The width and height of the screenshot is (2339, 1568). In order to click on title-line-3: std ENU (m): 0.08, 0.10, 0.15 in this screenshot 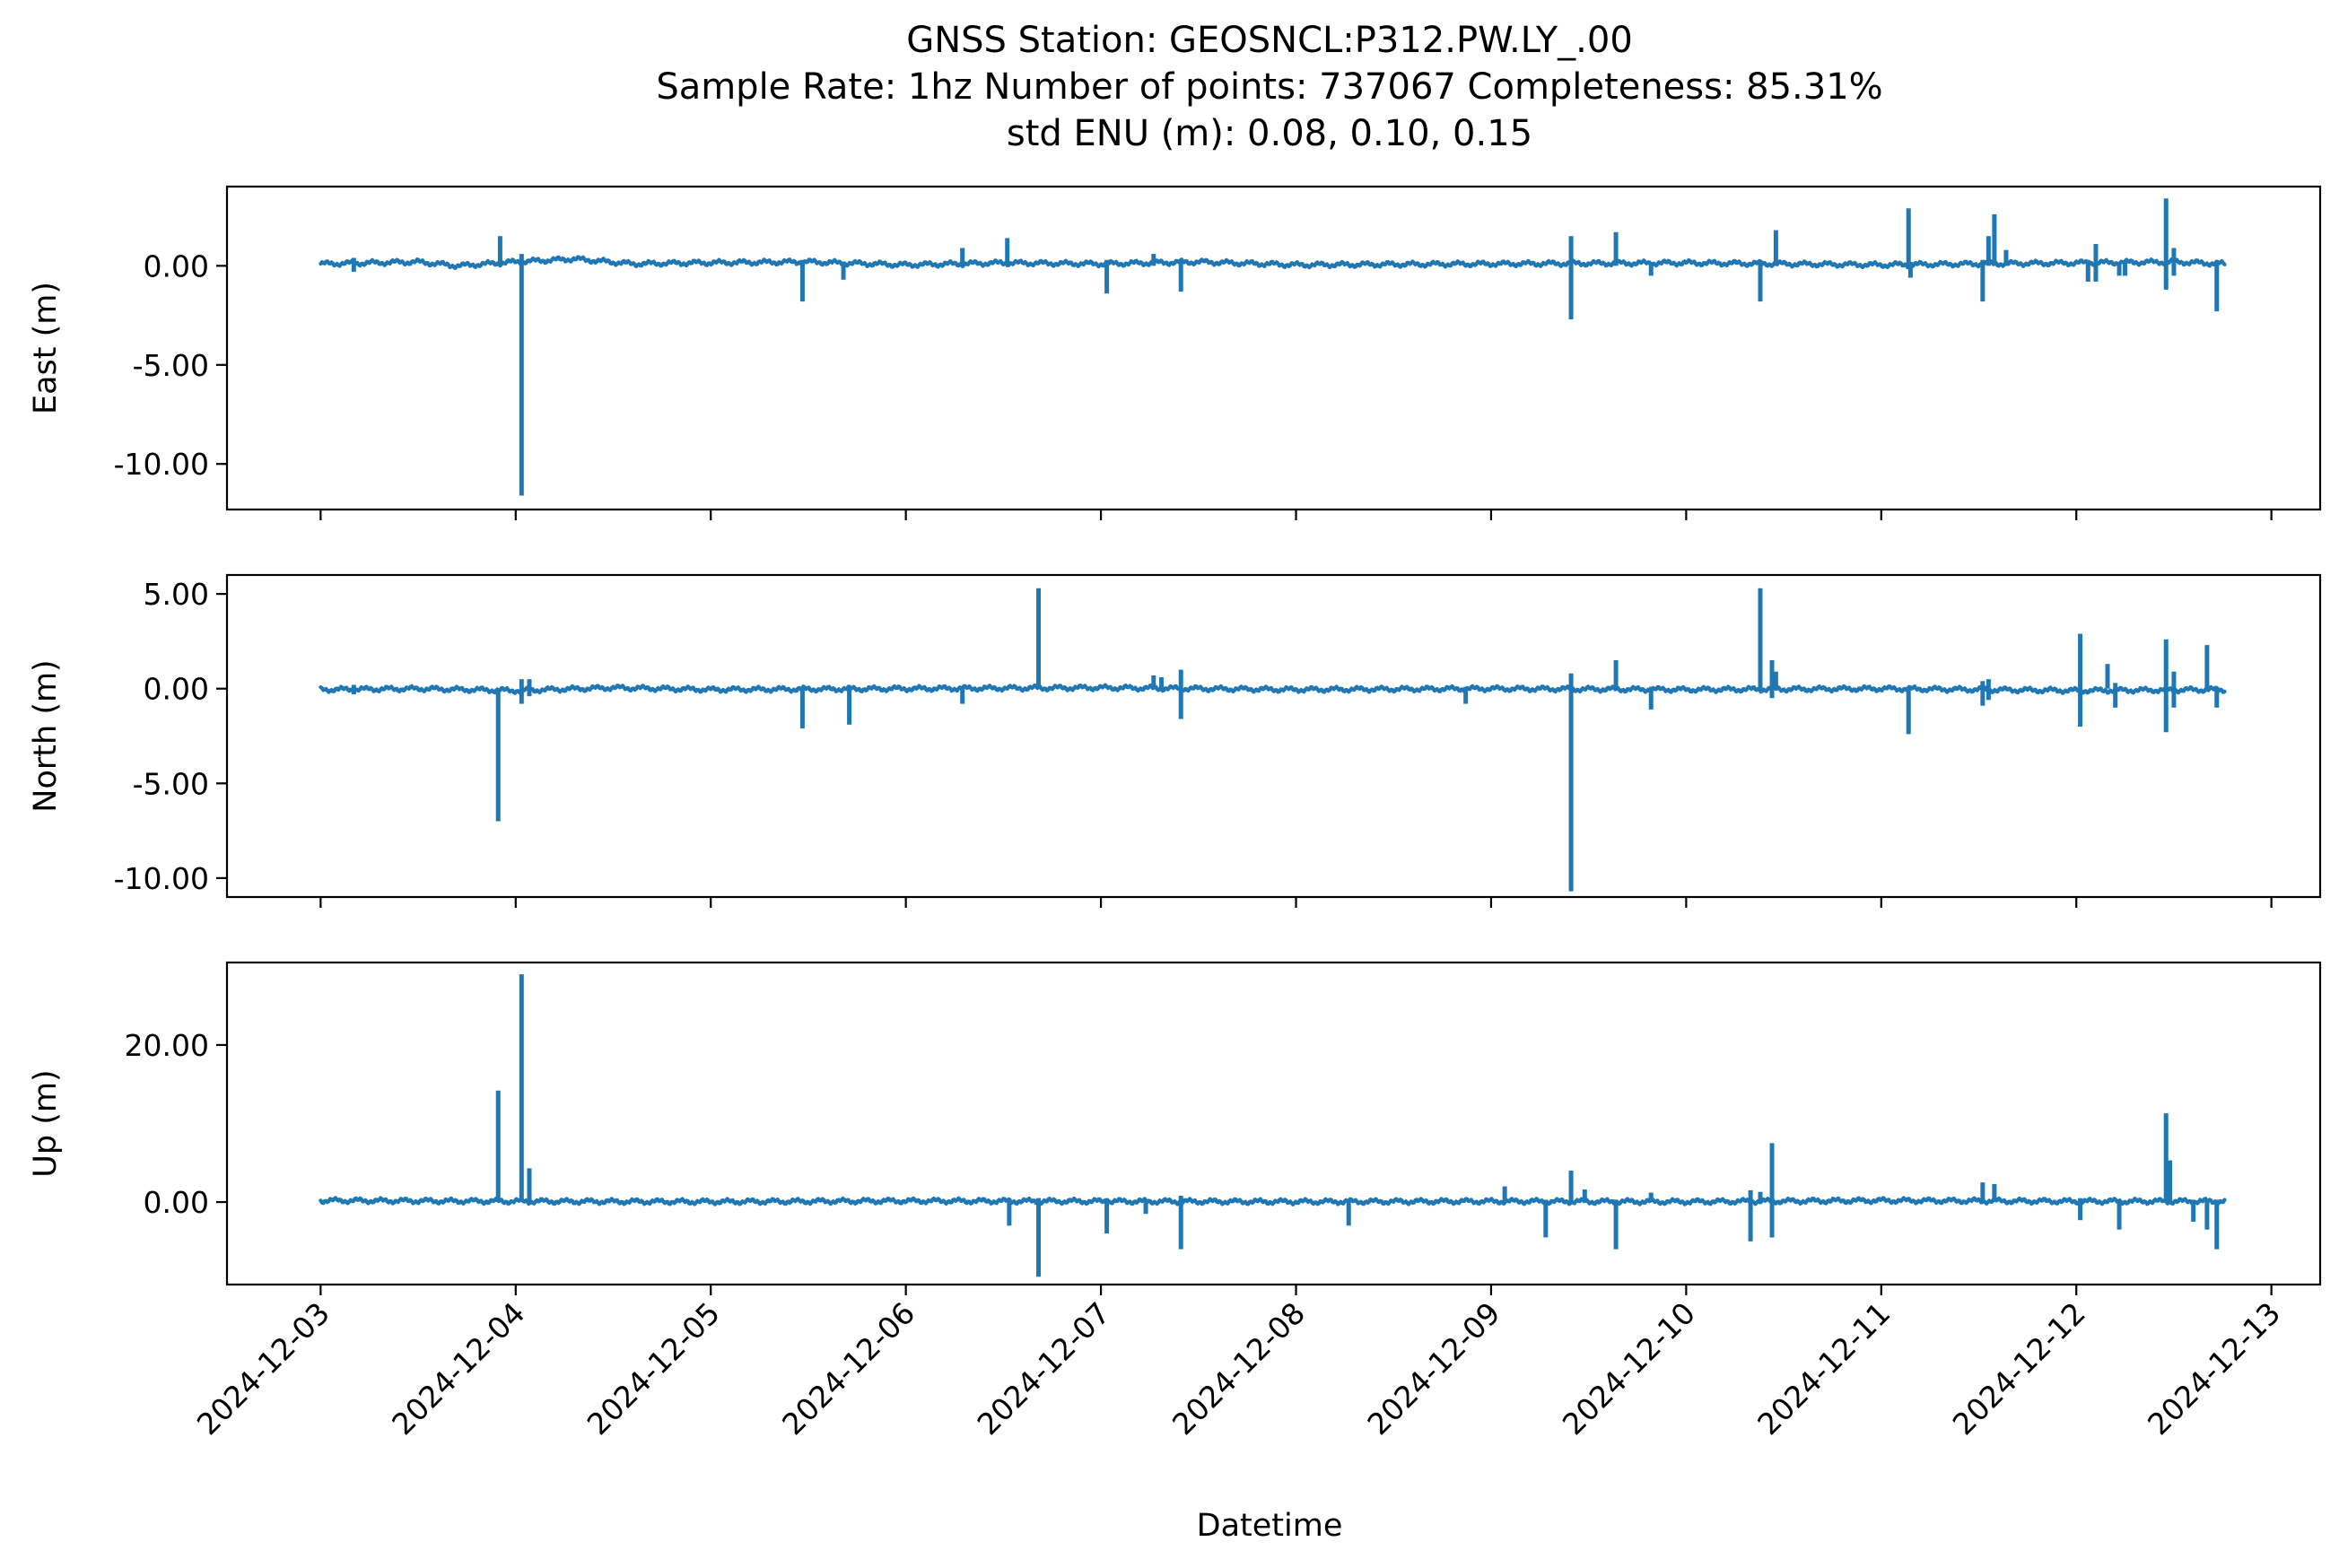, I will do `click(1270, 134)`.